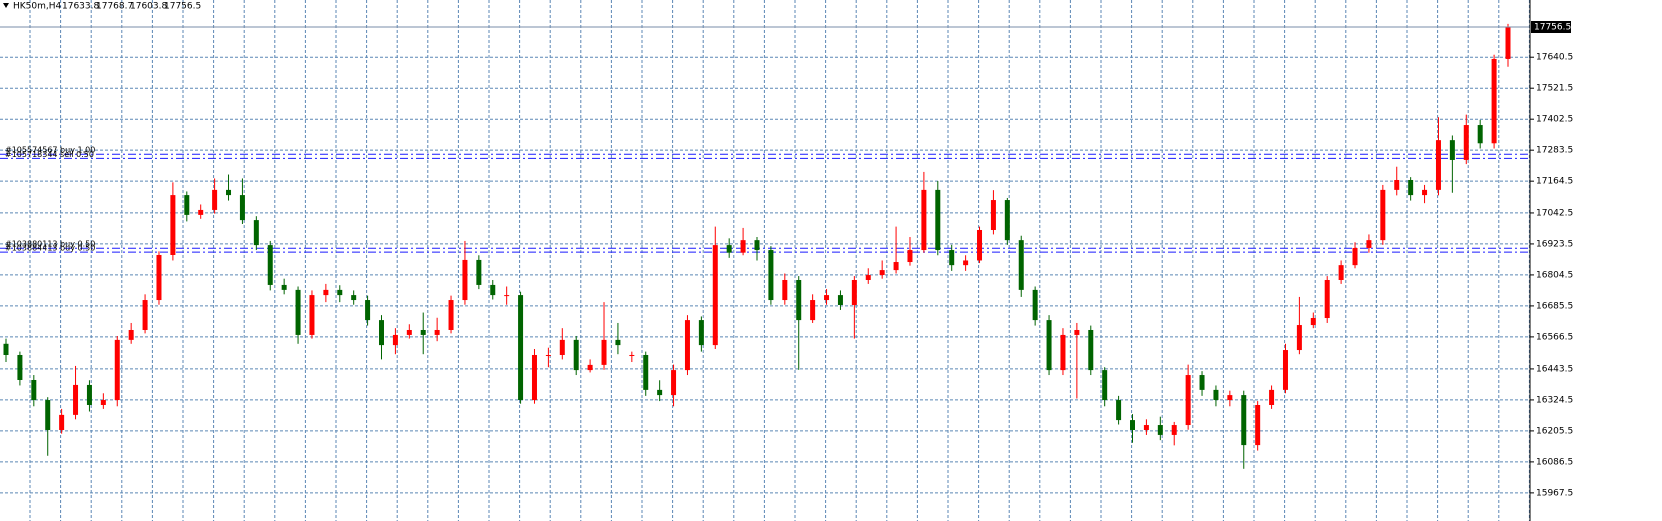 Image resolution: width=1662 pixels, height=521 pixels. What do you see at coordinates (1554, 89) in the screenshot?
I see `y-tick-label: 17521.5` at bounding box center [1554, 89].